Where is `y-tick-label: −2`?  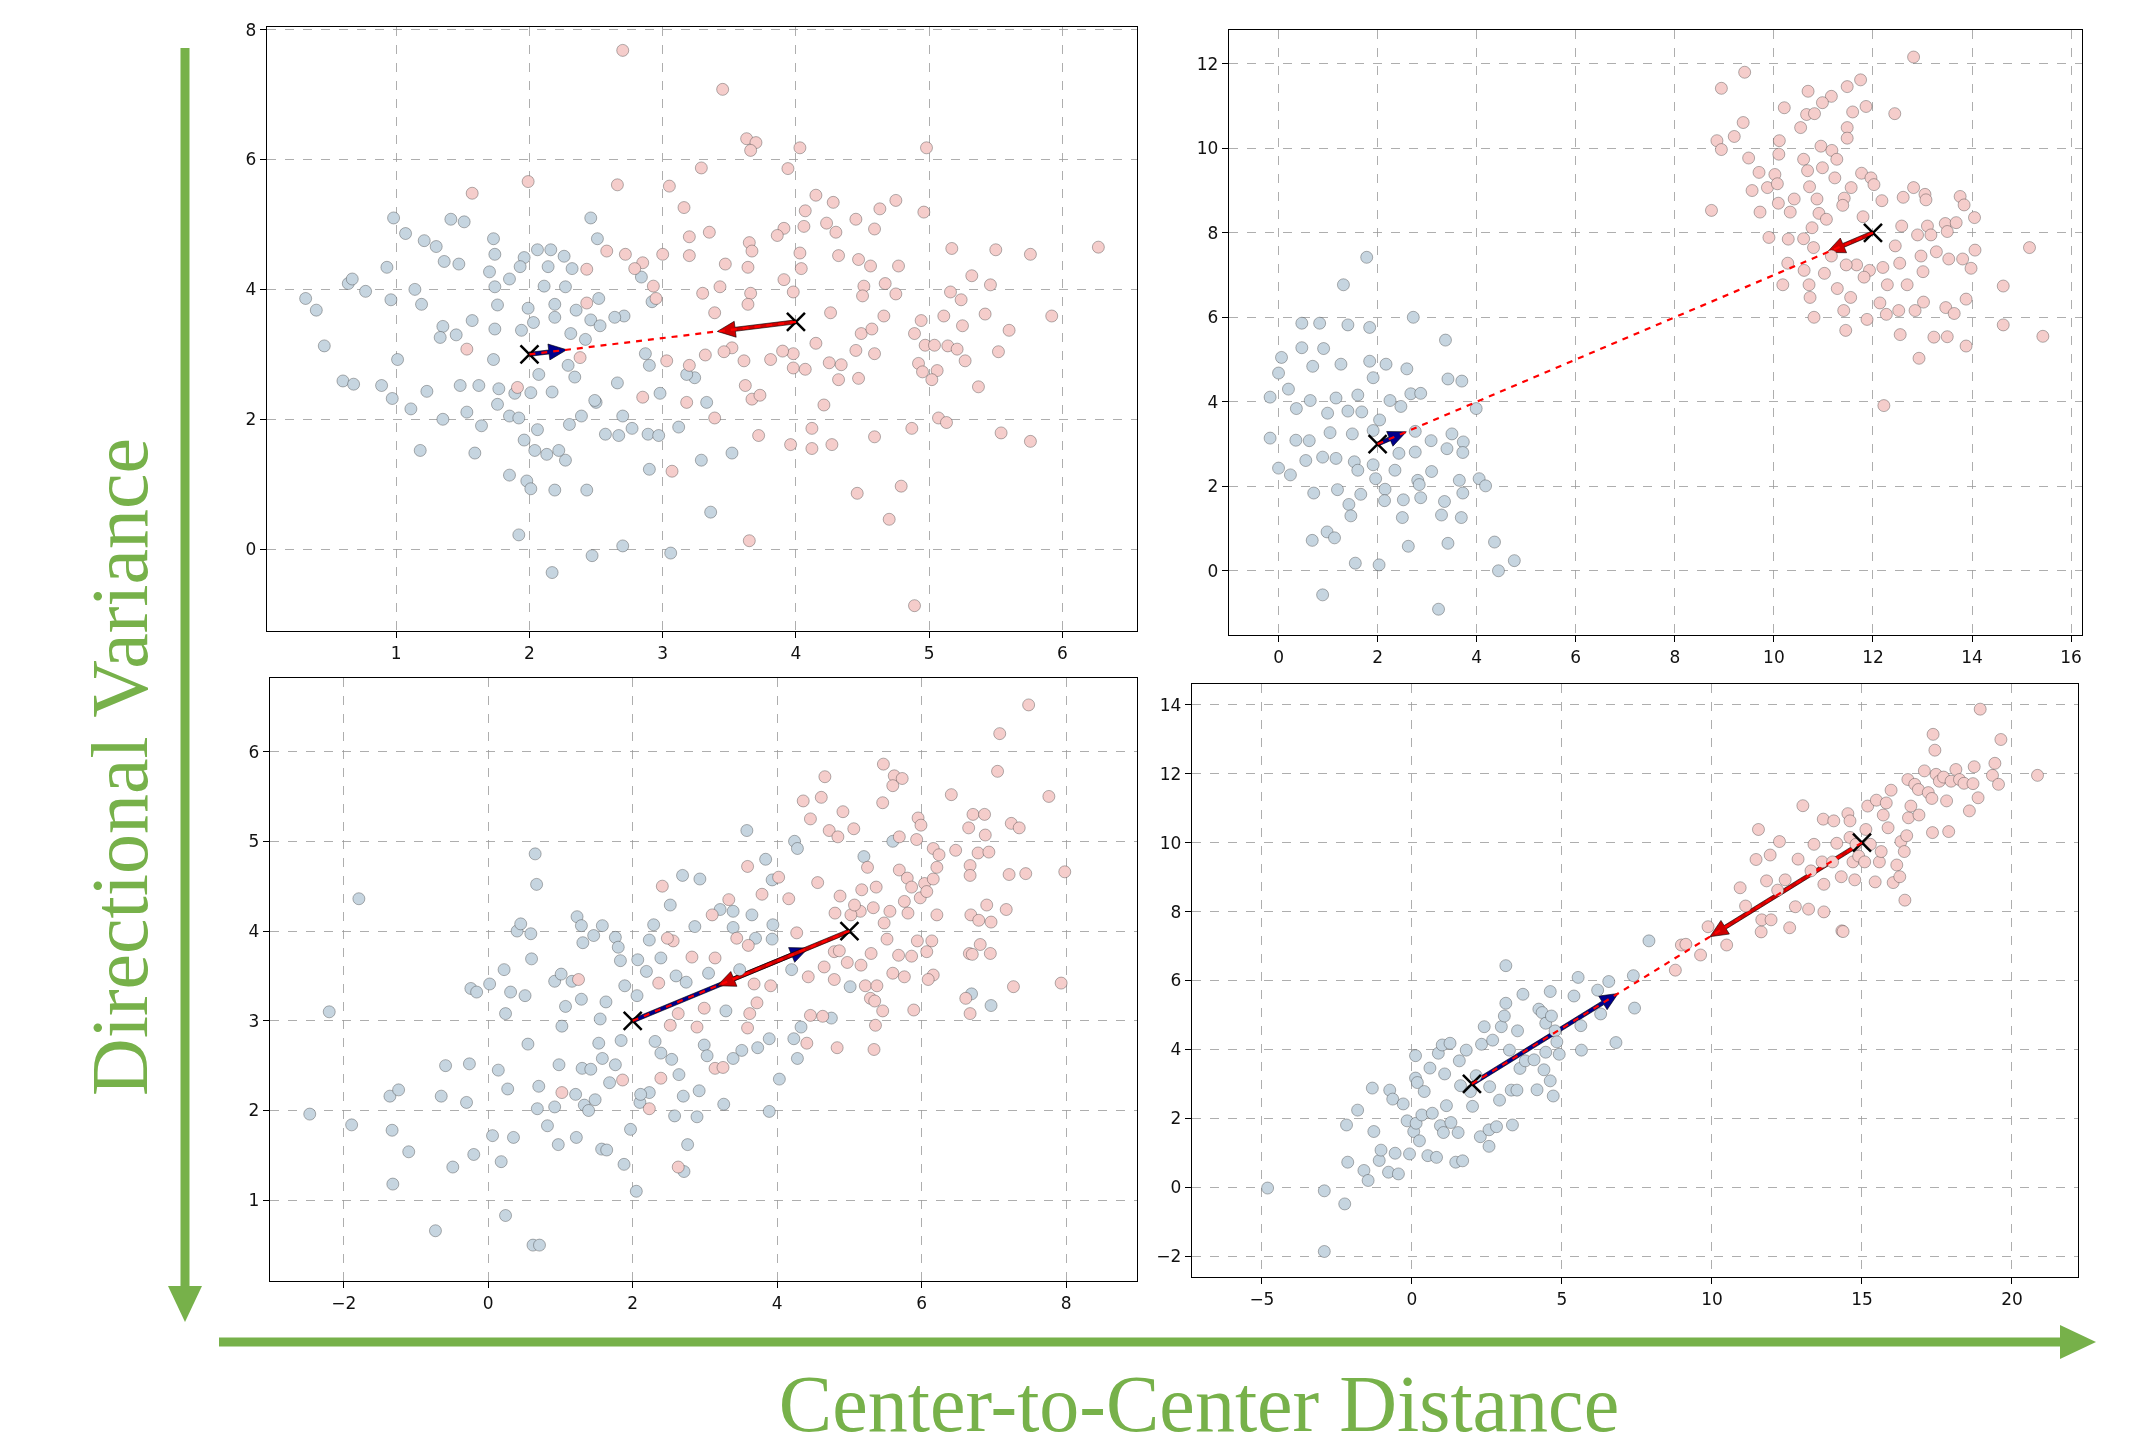
y-tick-label: −2 is located at coordinates (1169, 1256).